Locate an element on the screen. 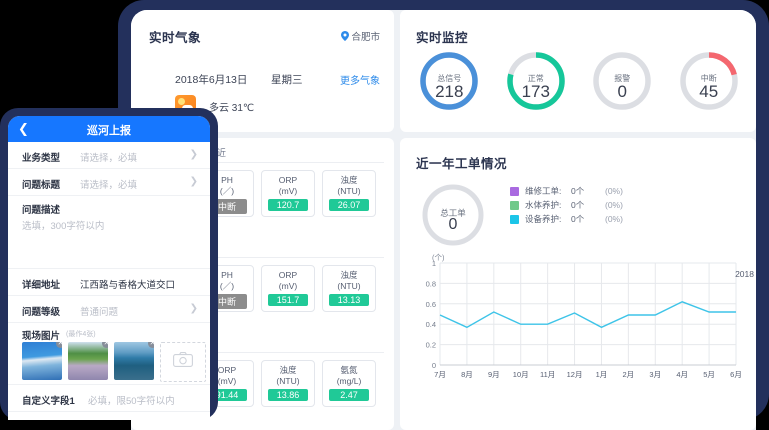 This screenshot has width=769, height=430. pictures-hint: (最作4张) is located at coordinates (81, 334).